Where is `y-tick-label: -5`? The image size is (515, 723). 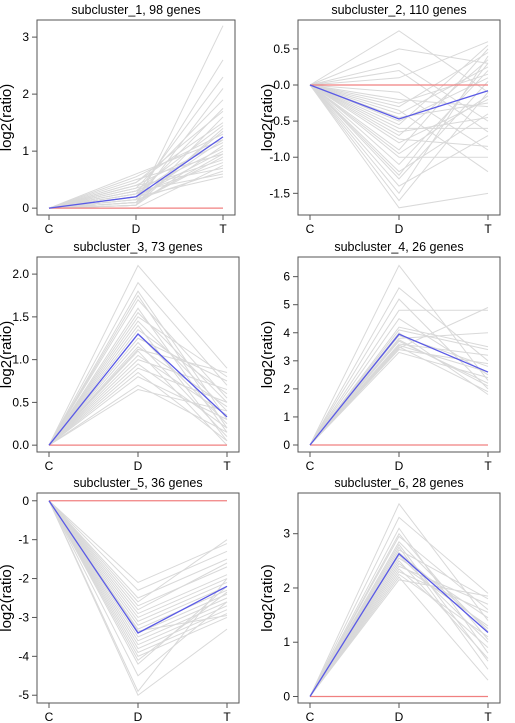 y-tick-label: -5 is located at coordinates (23, 695).